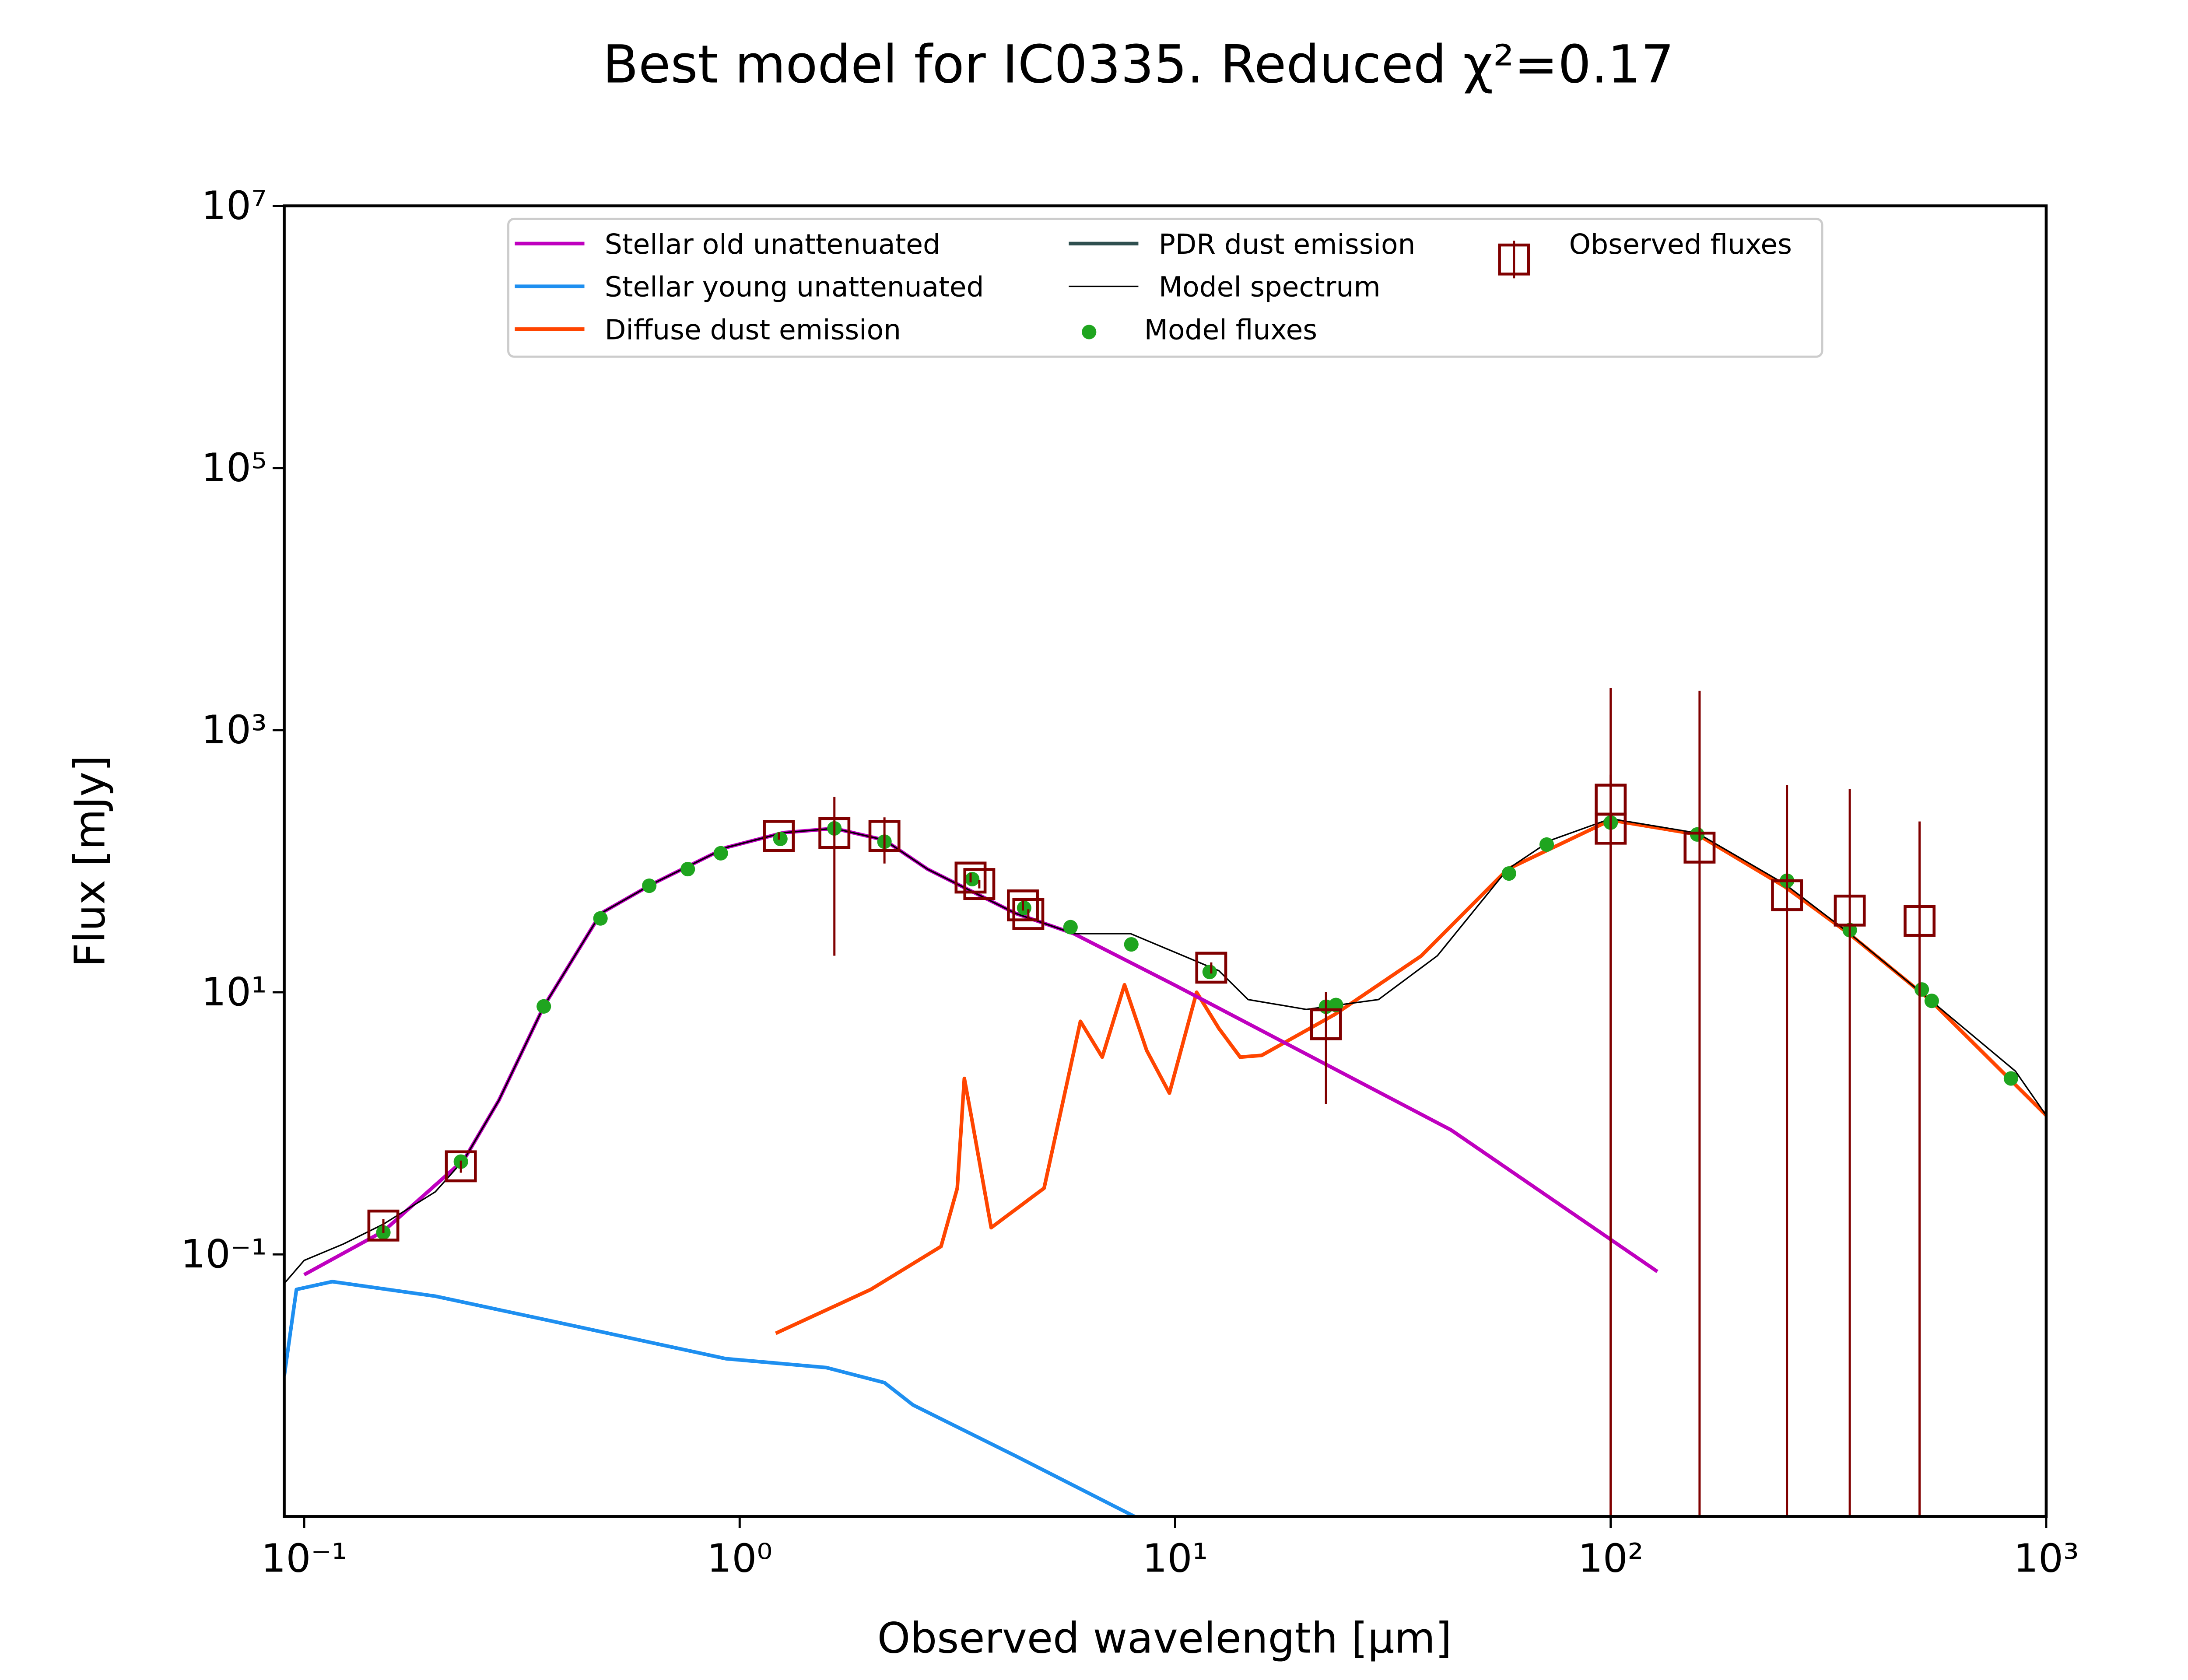 The height and width of the screenshot is (1680, 2188). I want to click on x-tick-label: 10¹, so click(1176, 1558).